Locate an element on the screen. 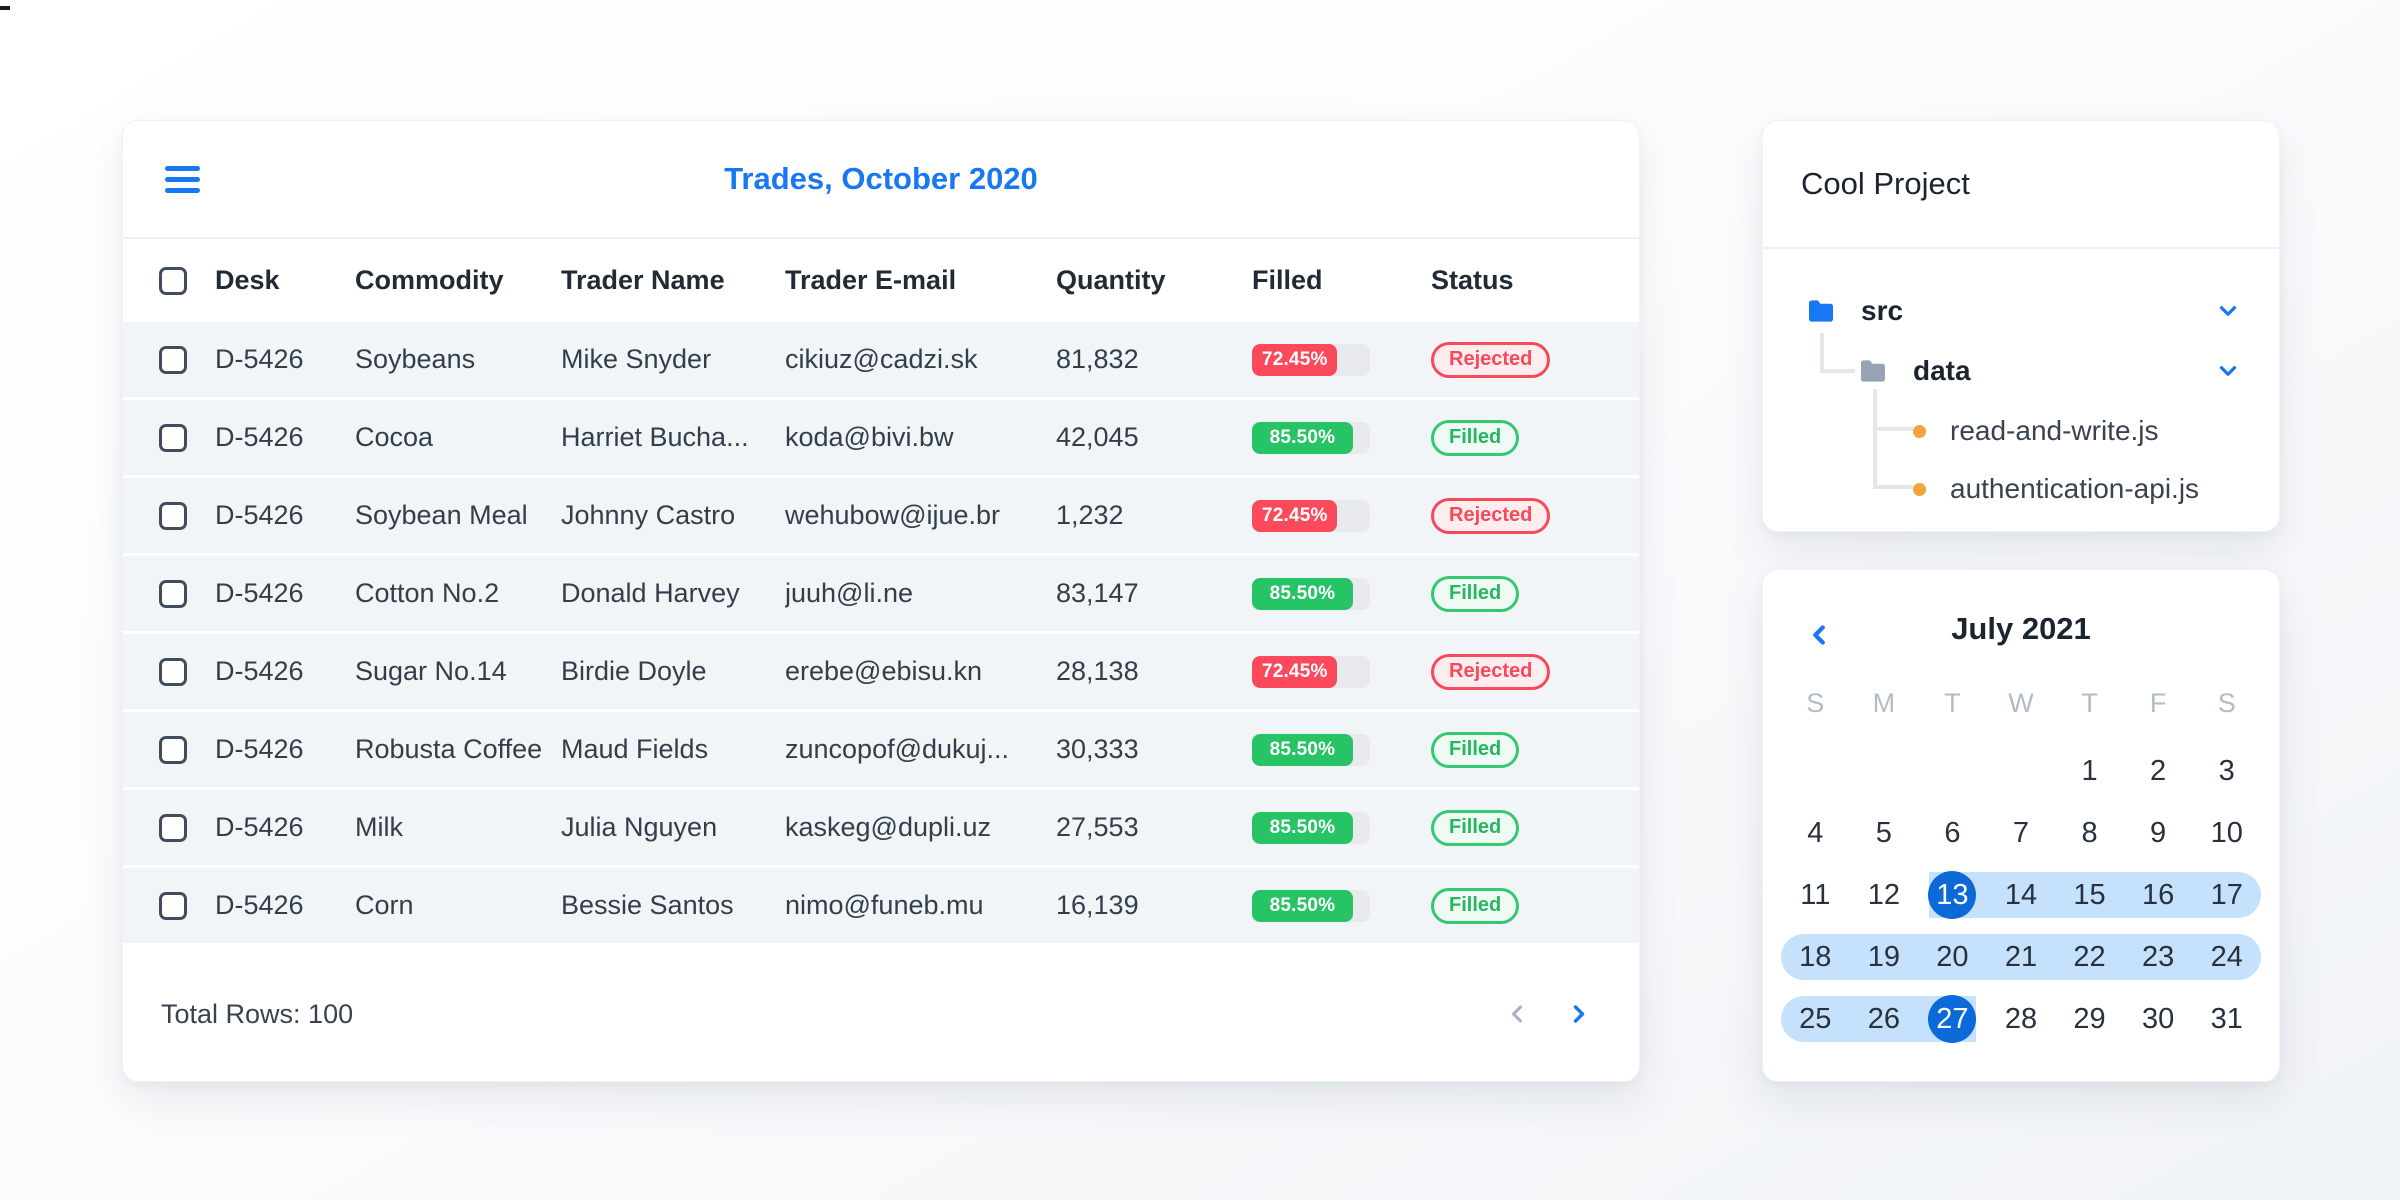 The image size is (2400, 1200). calendar-day: 27 is located at coordinates (1952, 1019).